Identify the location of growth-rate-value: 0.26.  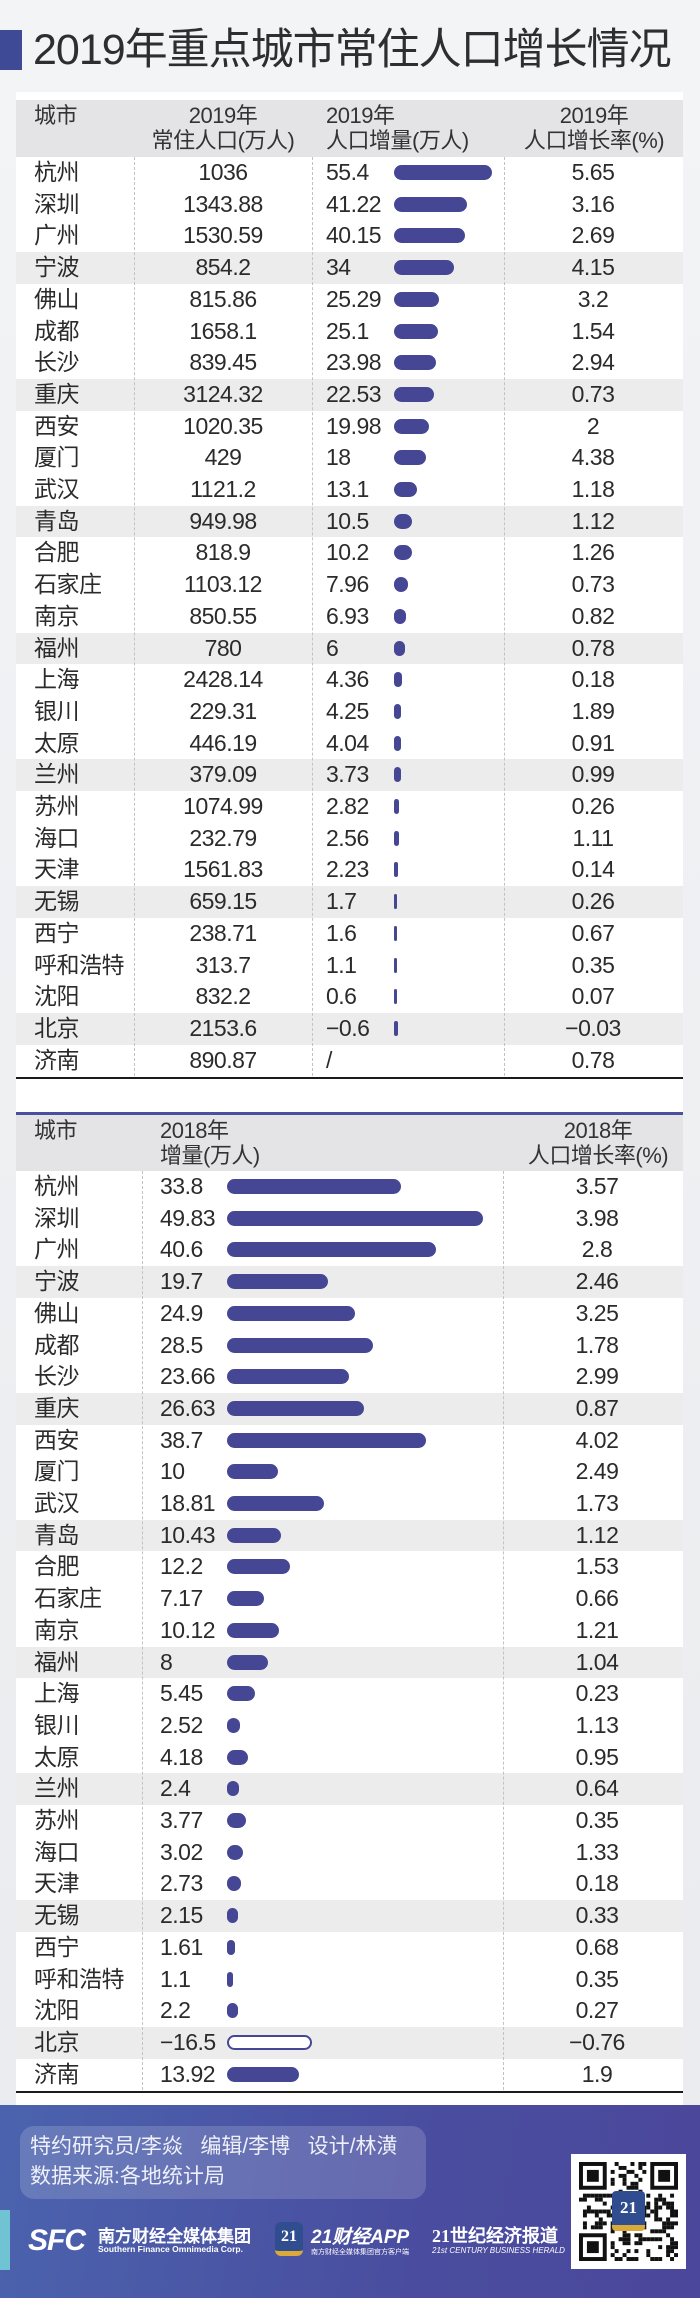
(593, 806).